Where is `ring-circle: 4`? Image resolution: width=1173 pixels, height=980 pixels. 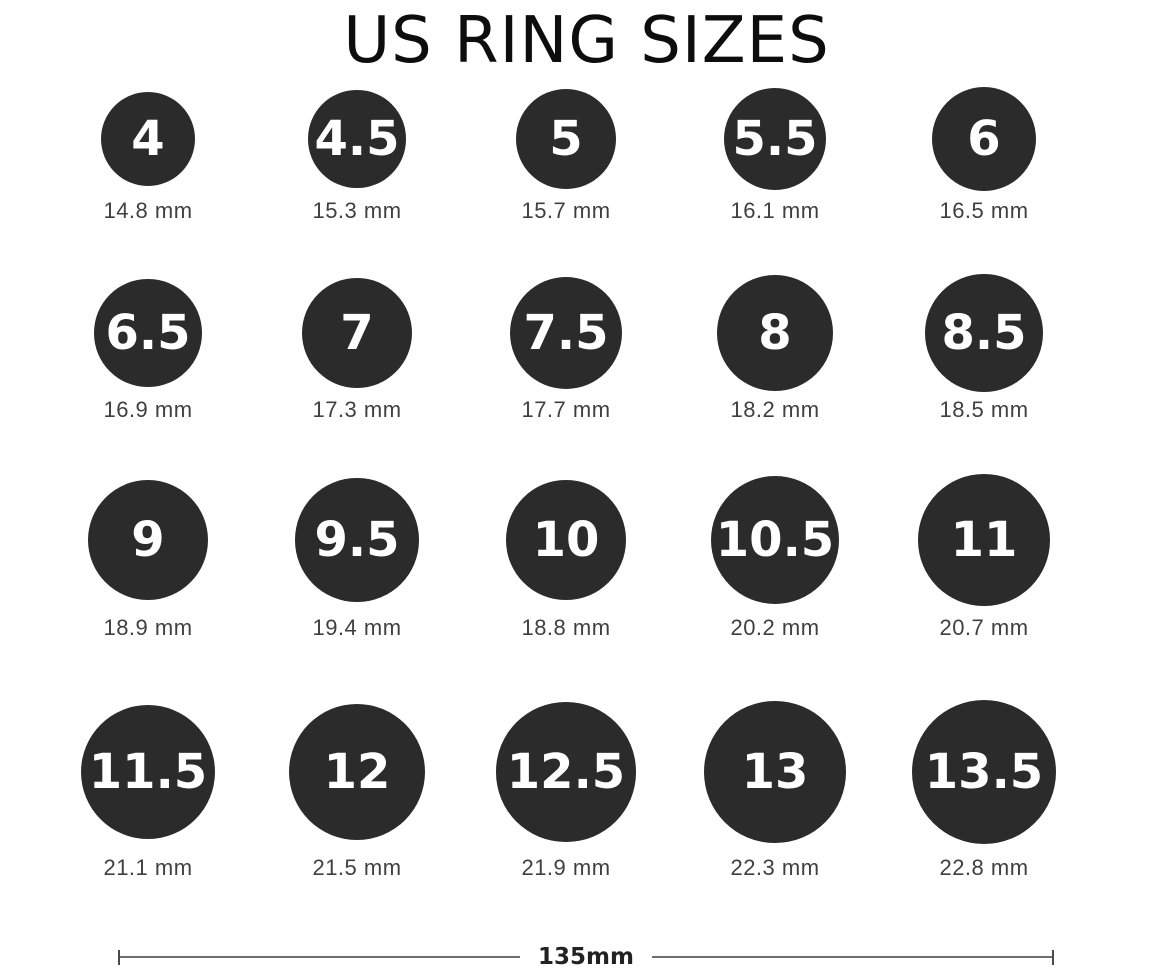 ring-circle: 4 is located at coordinates (148, 139).